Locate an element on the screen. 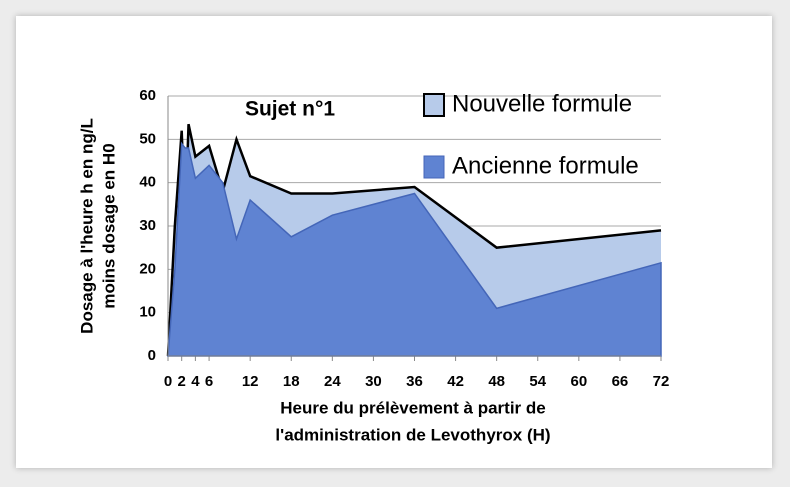  y-tick-label: 20 is located at coordinates (147, 268).